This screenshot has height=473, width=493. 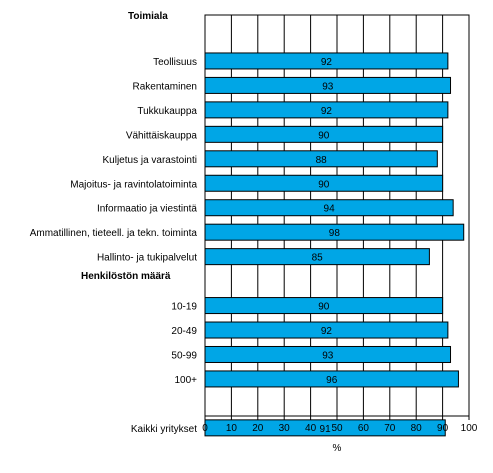 I want to click on x-tick-label: 90, so click(x=443, y=428).